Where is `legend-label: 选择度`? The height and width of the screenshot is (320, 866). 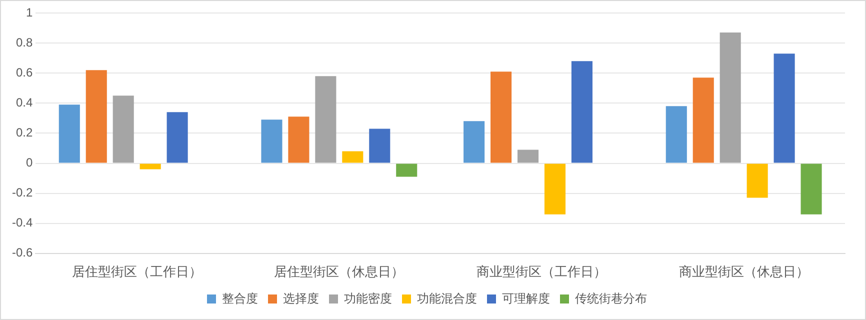
legend-label: 选择度 is located at coordinates (301, 298).